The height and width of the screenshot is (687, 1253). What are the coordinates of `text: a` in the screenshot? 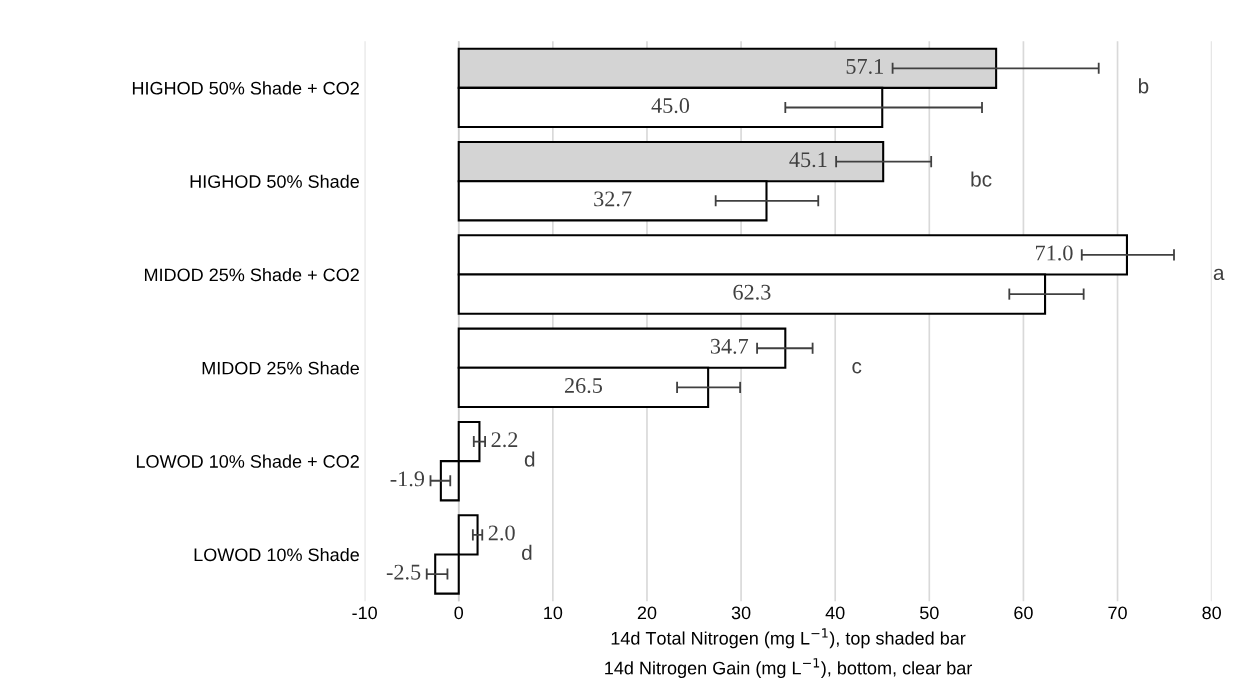 It's located at (1219, 274).